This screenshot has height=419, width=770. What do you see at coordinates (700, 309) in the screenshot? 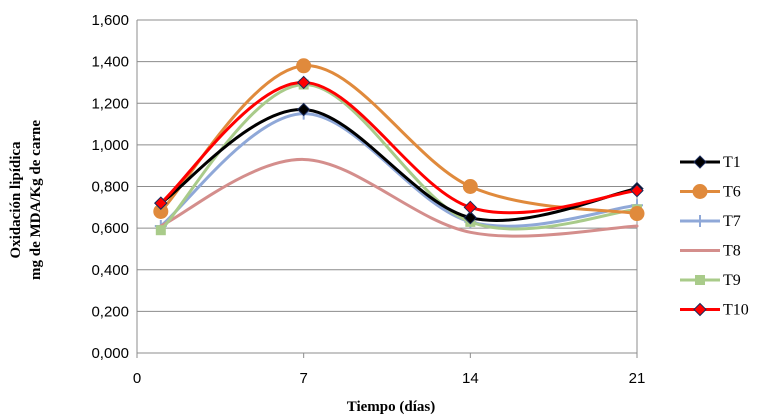
I see `legend-marker-T10` at bounding box center [700, 309].